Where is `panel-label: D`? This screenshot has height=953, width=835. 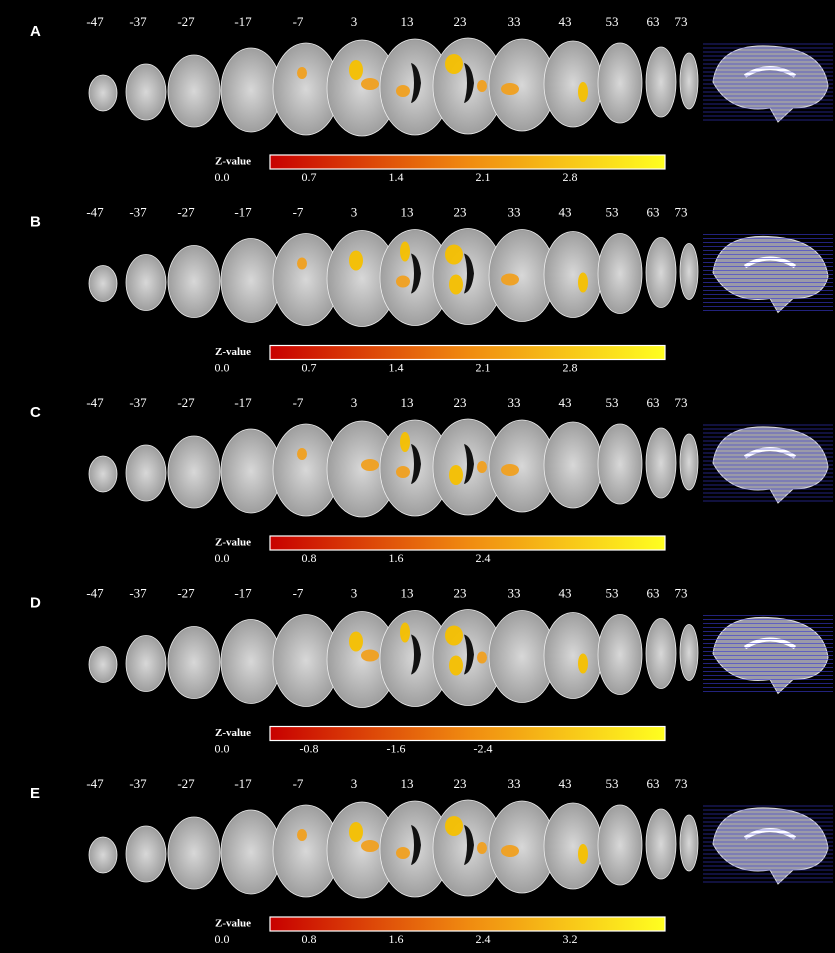 panel-label: D is located at coordinates (35, 602).